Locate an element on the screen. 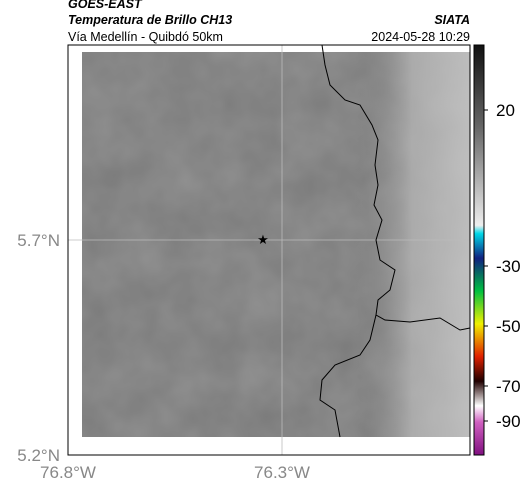 The image size is (526, 496). colorbar-label: 20 is located at coordinates (505, 110).